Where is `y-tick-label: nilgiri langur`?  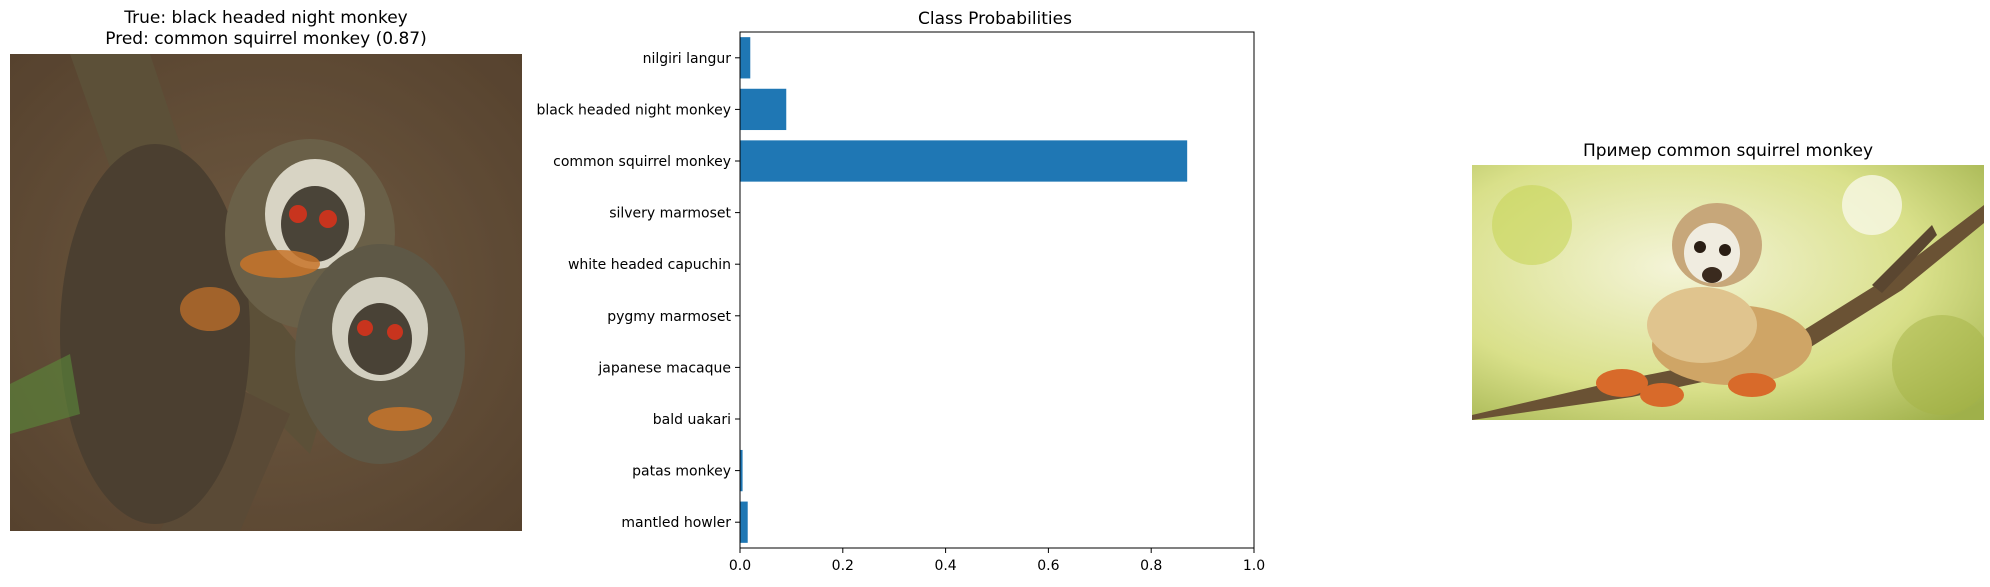 y-tick-label: nilgiri langur is located at coordinates (687, 59).